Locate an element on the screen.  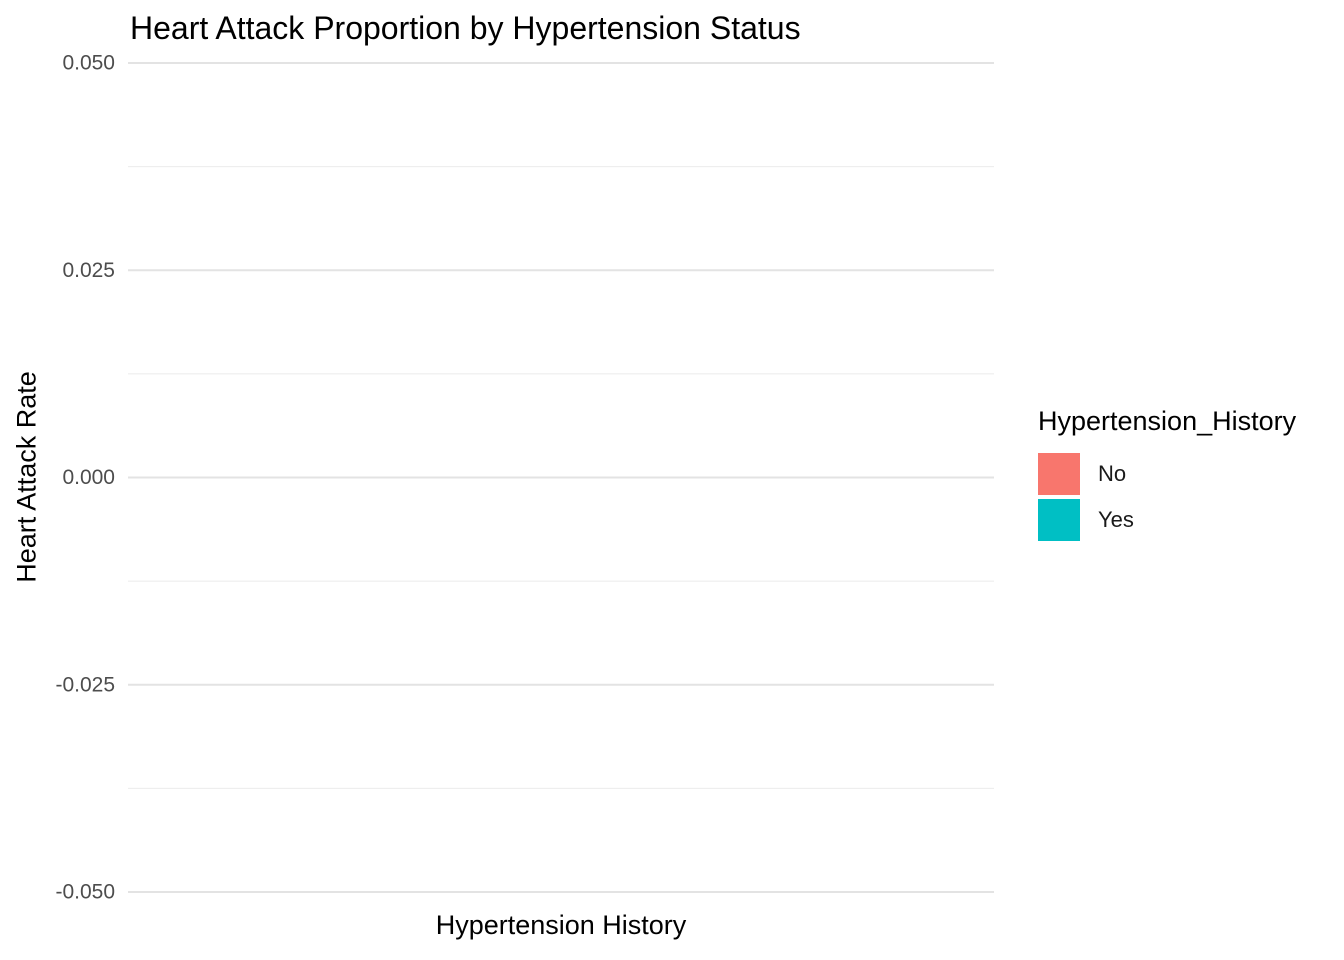
legend-item-yes: Yes is located at coordinates (1167, 520).